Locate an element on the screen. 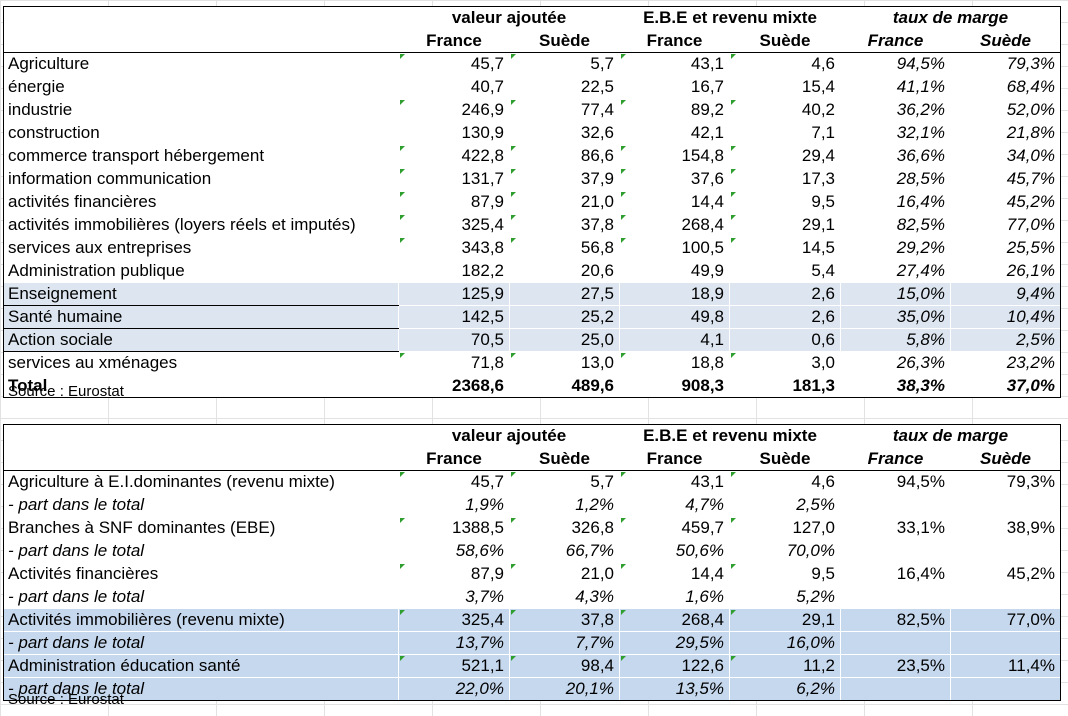  value-cell: 41,1% is located at coordinates (895, 87).